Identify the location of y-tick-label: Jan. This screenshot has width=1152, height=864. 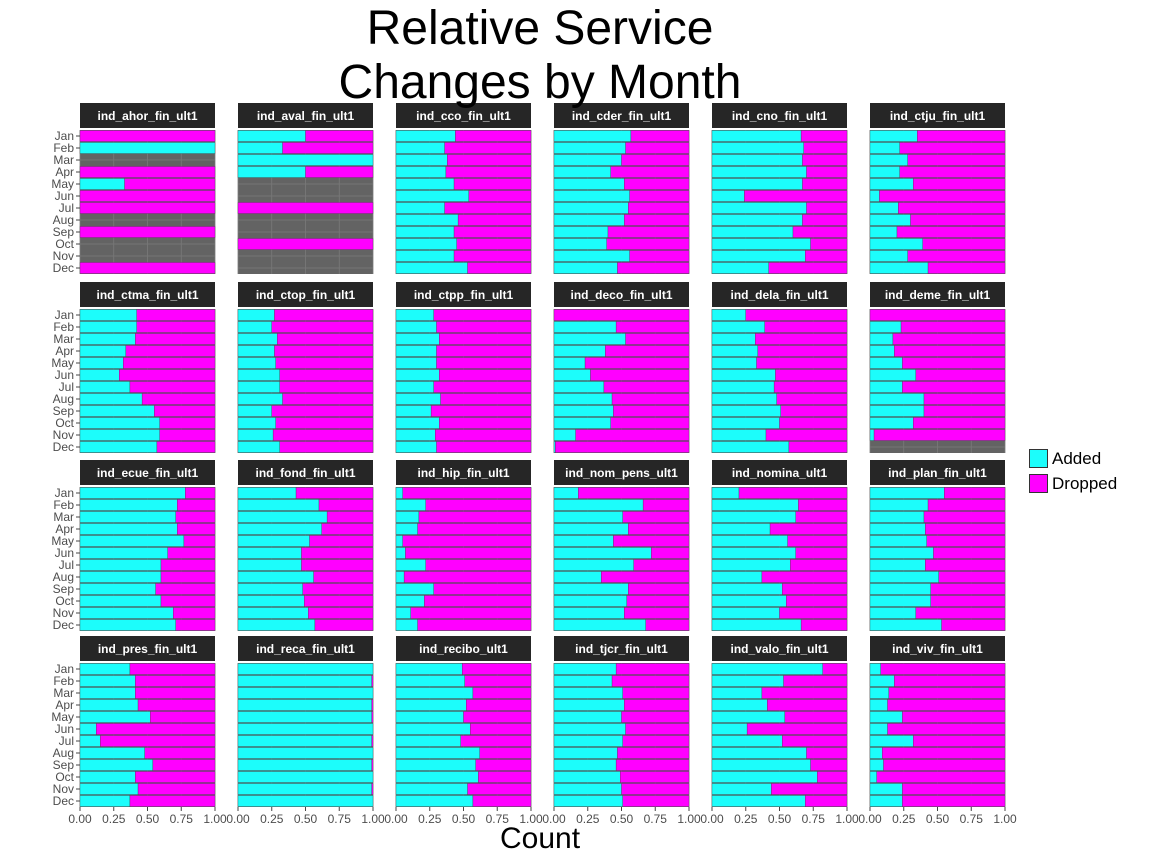
(64, 315).